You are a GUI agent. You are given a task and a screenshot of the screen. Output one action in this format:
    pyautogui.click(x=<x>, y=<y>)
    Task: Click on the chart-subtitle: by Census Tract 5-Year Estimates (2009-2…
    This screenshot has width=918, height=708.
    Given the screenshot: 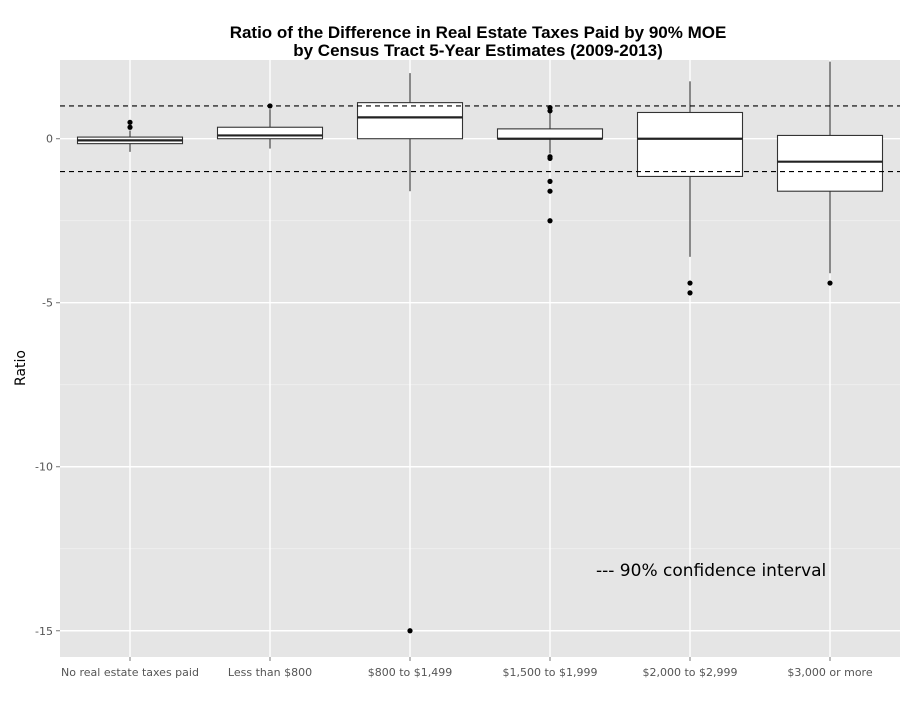 What is the action you would take?
    pyautogui.click(x=477, y=50)
    